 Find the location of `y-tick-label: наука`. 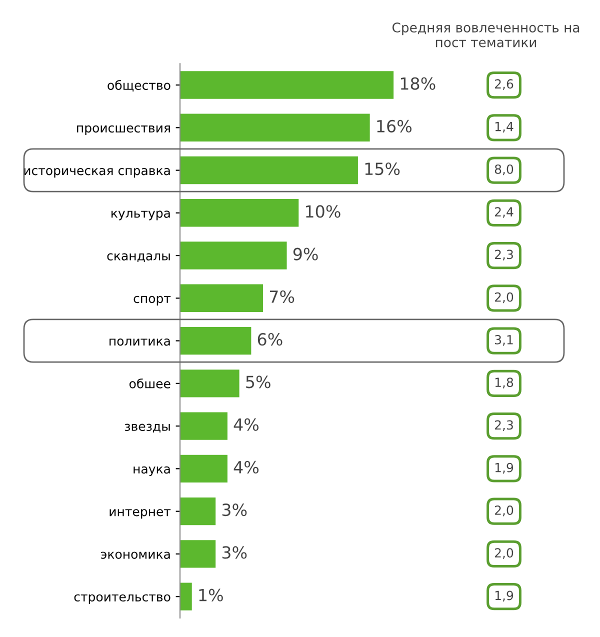

y-tick-label: наука is located at coordinates (152, 471).